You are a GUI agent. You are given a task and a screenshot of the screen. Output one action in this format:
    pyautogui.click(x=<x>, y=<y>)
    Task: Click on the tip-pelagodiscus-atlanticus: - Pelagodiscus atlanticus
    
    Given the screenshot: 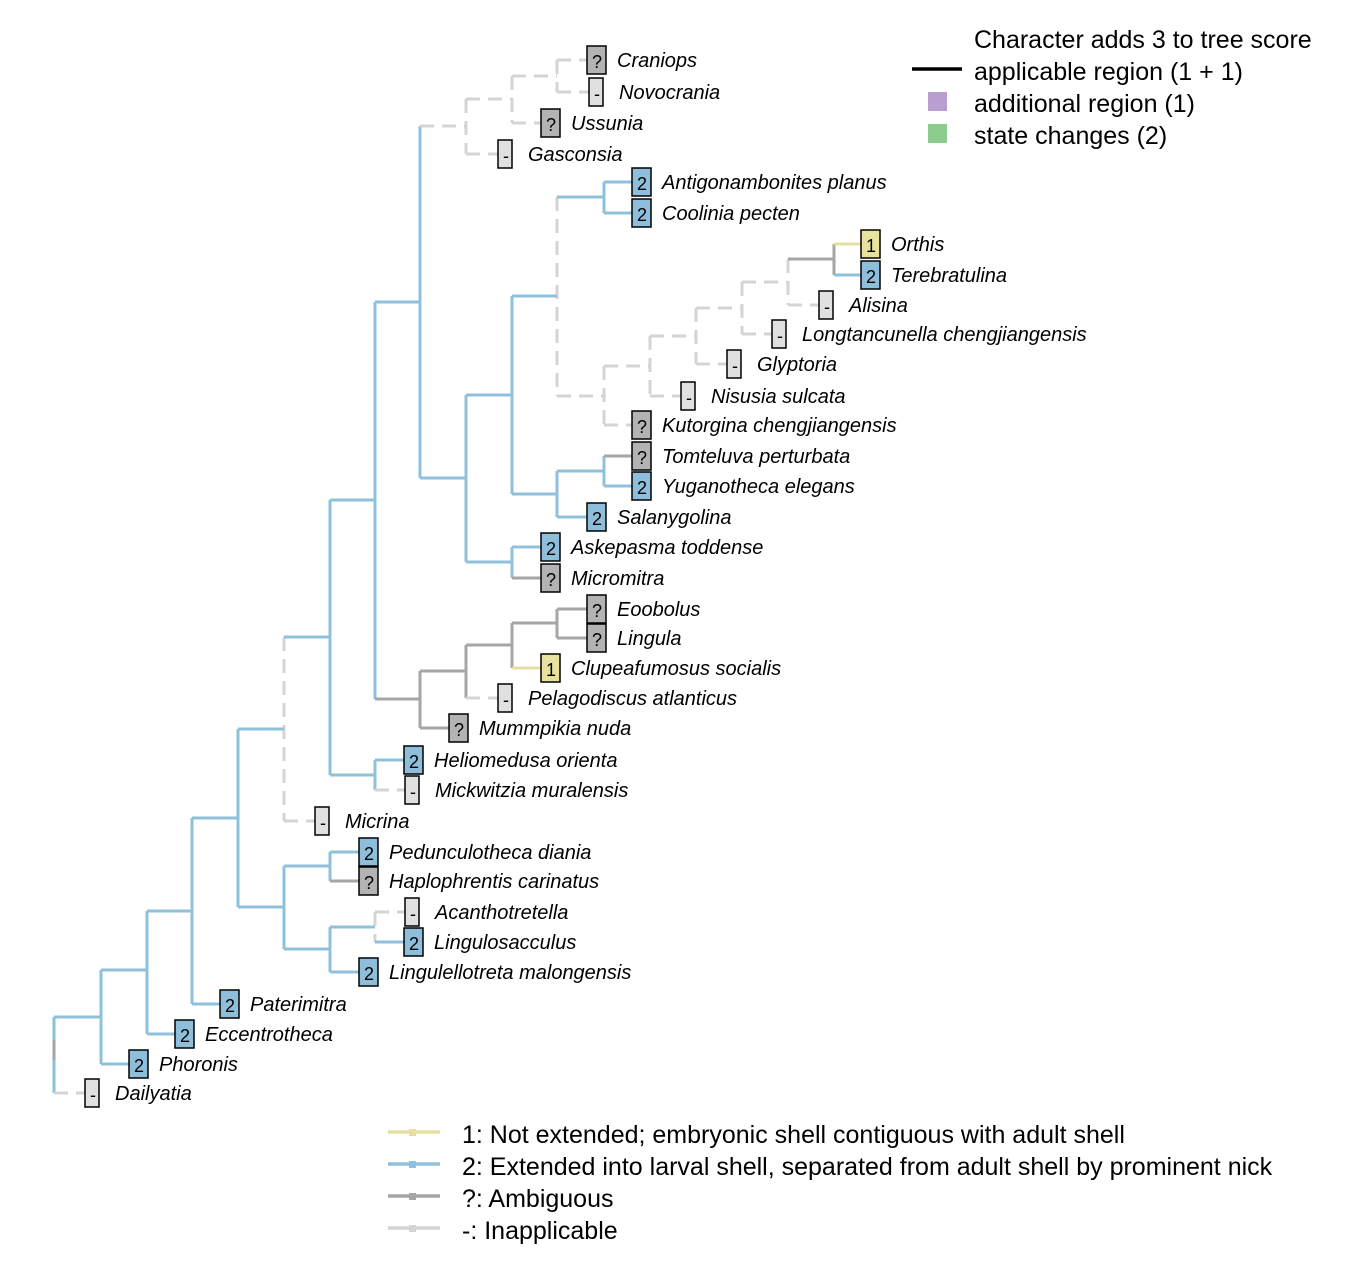 What is the action you would take?
    pyautogui.click(x=617, y=698)
    